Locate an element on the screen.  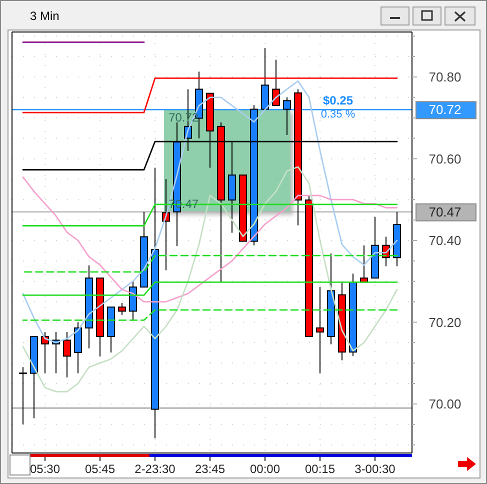
x-tick-label: 00:00 is located at coordinates (265, 469).